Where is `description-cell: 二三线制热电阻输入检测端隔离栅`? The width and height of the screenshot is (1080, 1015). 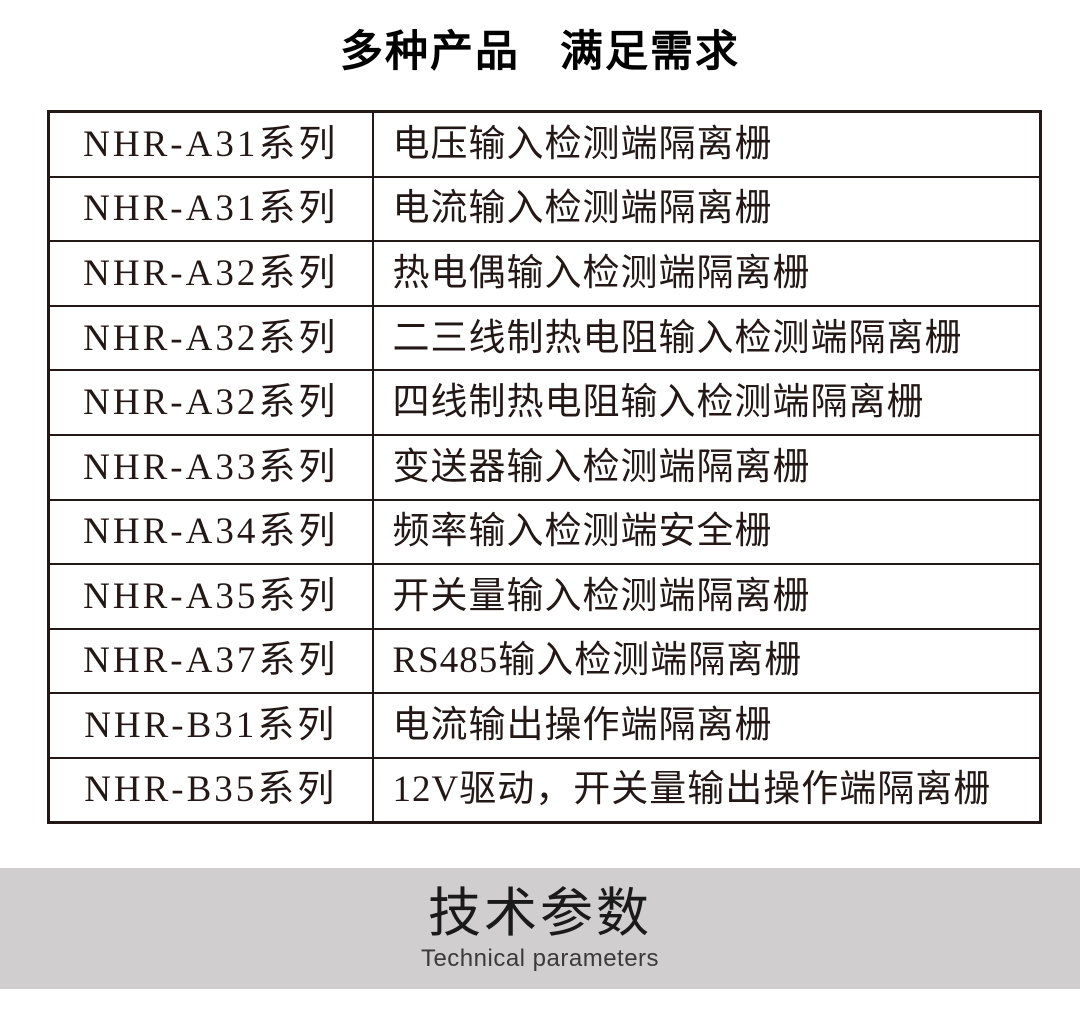
description-cell: 二三线制热电阻输入检测端隔离栅 is located at coordinates (706, 338).